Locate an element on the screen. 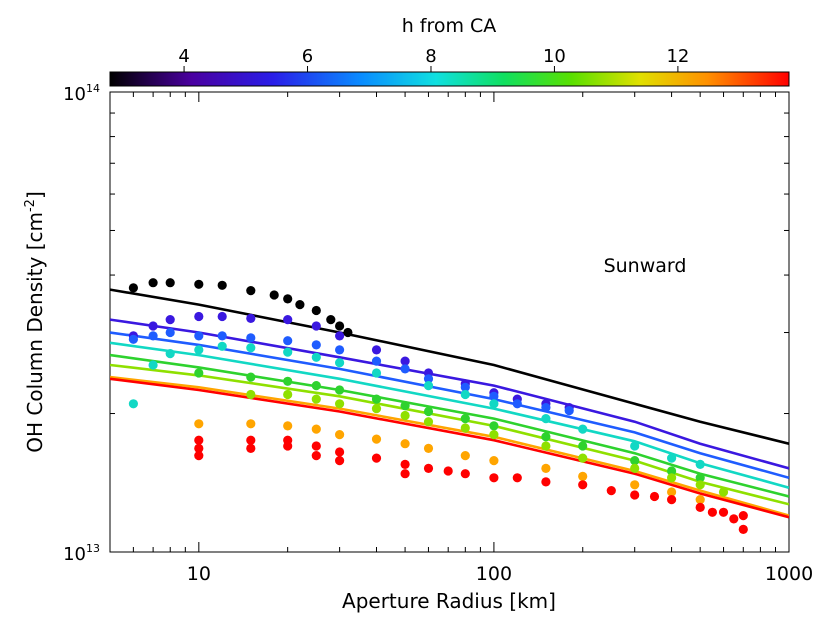 Image resolution: width=830 pixels, height=623 pixels. y-tick-label: 1013 is located at coordinates (81, 553).